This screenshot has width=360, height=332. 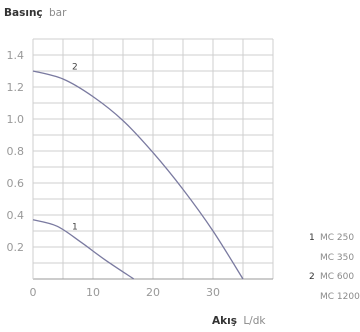 What do you see at coordinates (16, 55) in the screenshot?
I see `y-tick-label: 1.4` at bounding box center [16, 55].